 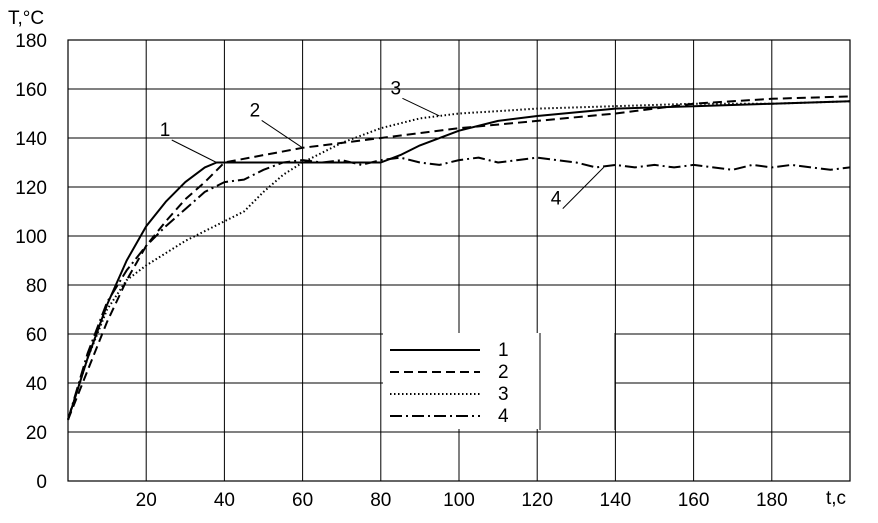 What do you see at coordinates (36, 335) in the screenshot?
I see `y-tick-label: 60` at bounding box center [36, 335].